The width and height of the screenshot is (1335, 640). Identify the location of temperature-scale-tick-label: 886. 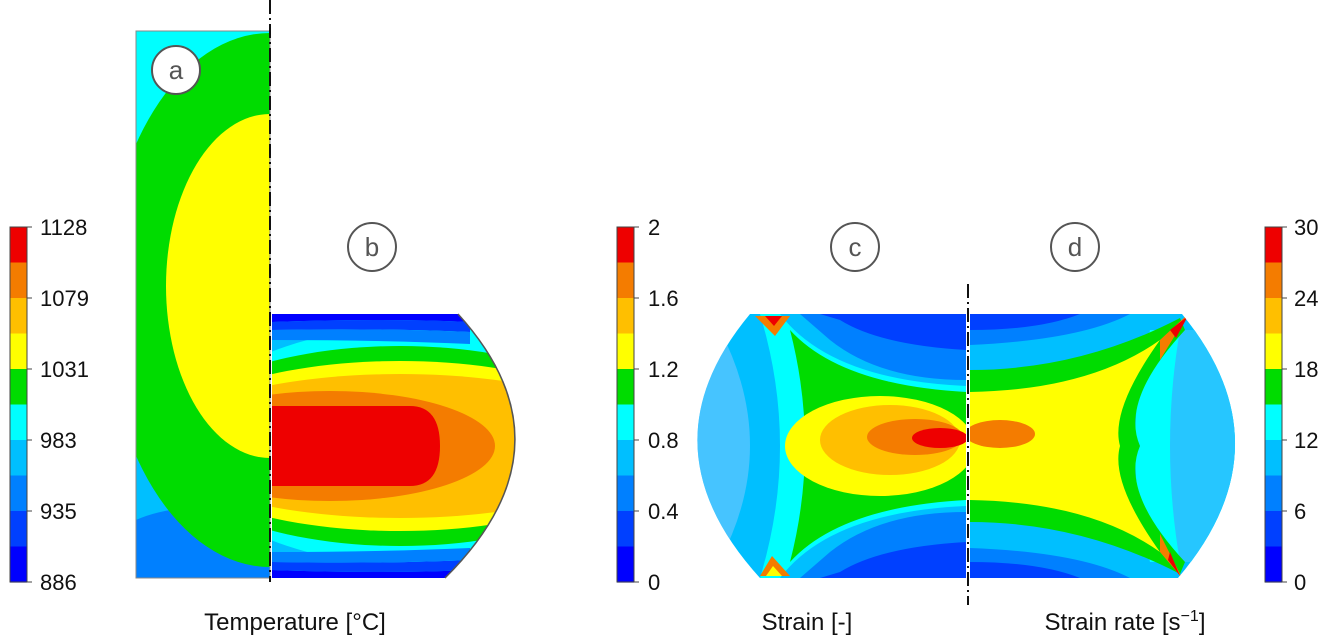
(58, 582).